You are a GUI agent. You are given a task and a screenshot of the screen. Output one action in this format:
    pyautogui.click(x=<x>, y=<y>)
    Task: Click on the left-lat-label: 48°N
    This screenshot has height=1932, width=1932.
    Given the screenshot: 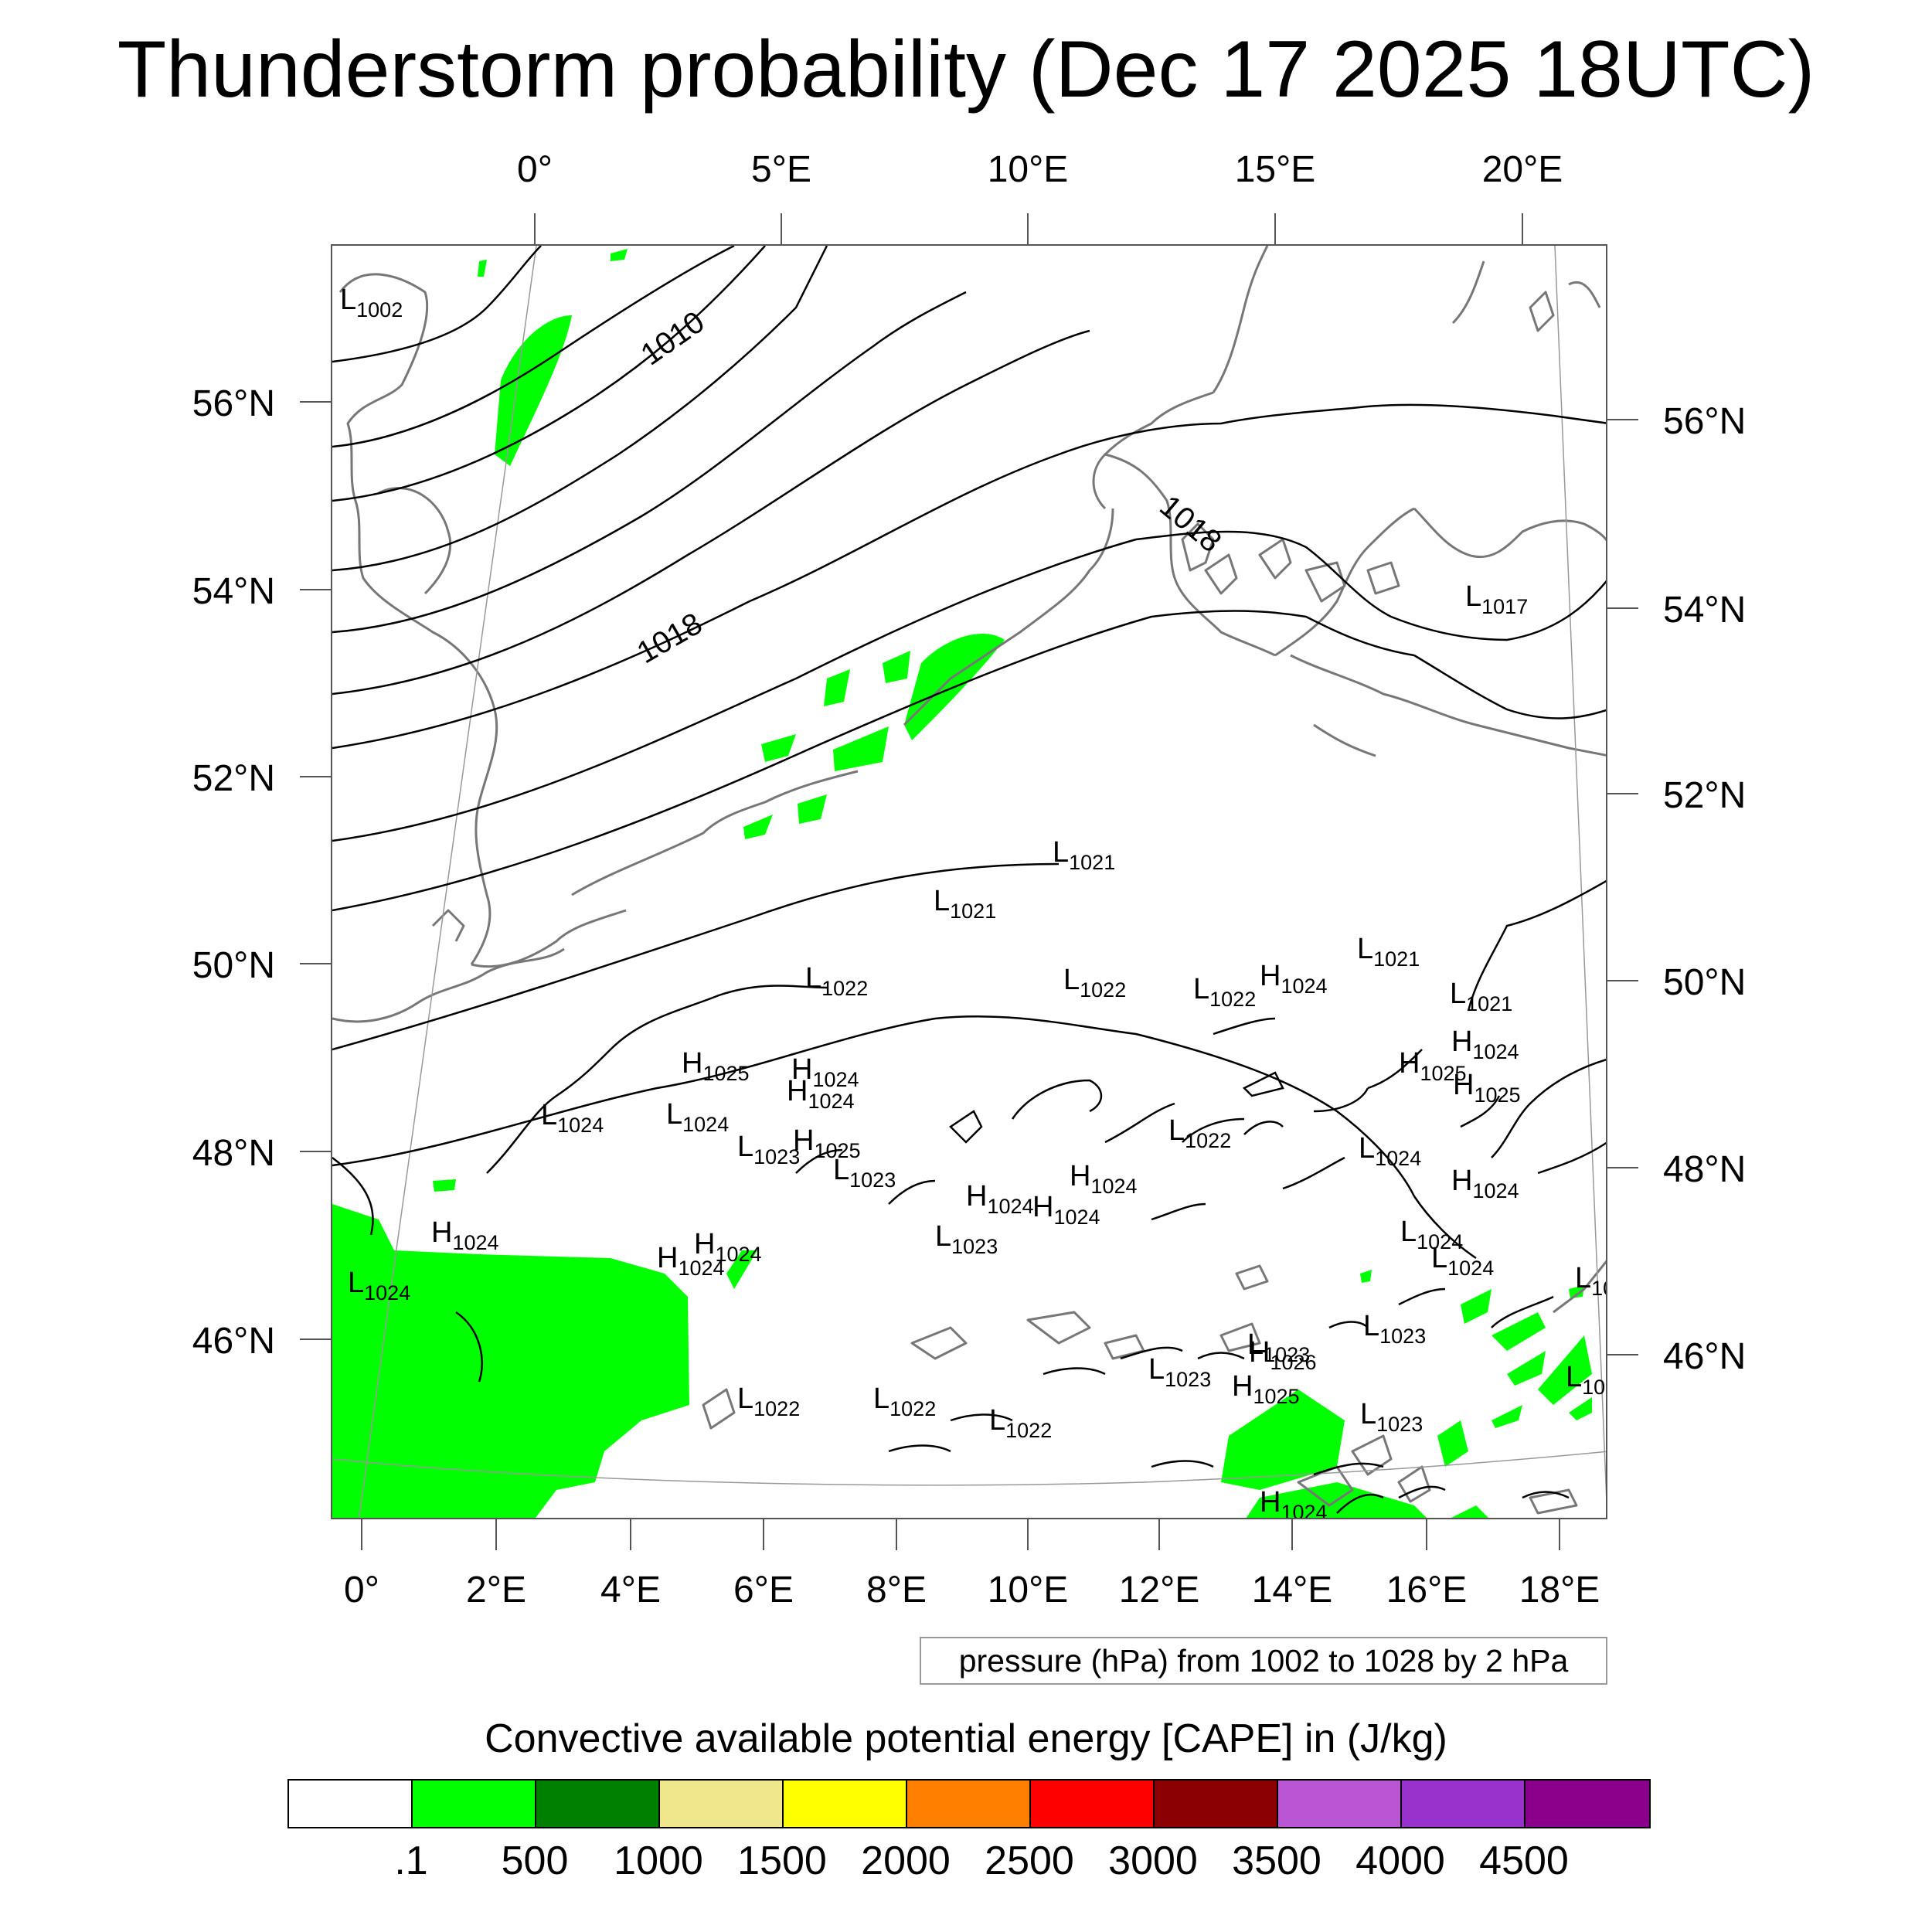 What is the action you would take?
    pyautogui.click(x=234, y=1154)
    